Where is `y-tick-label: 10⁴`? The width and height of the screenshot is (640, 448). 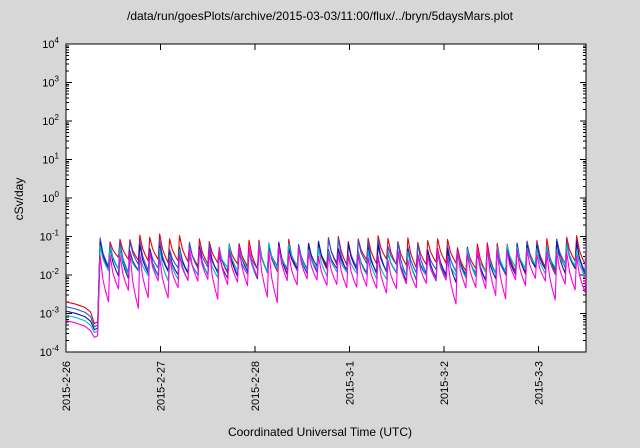
y-tick-label: 10⁴ is located at coordinates (50, 43).